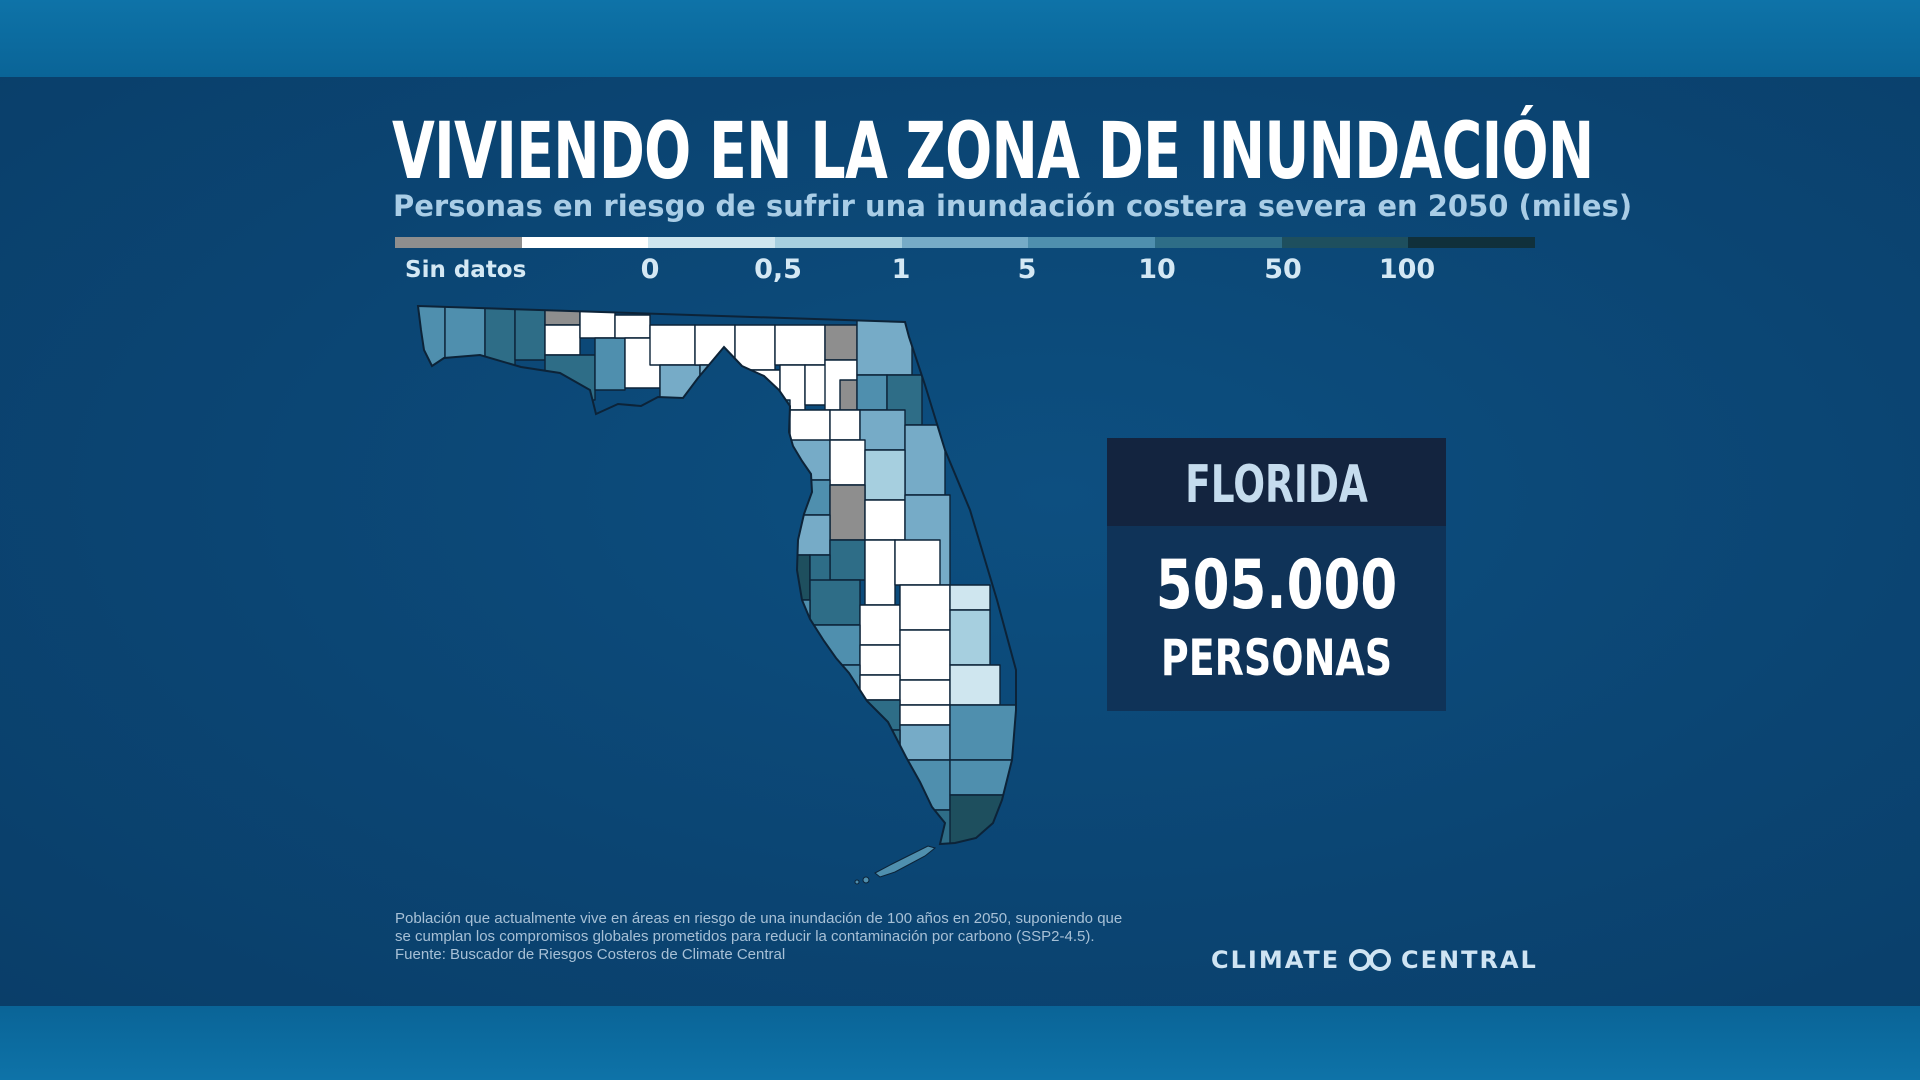 Image resolution: width=1920 pixels, height=1080 pixels. I want to click on legend-label: 1, so click(901, 269).